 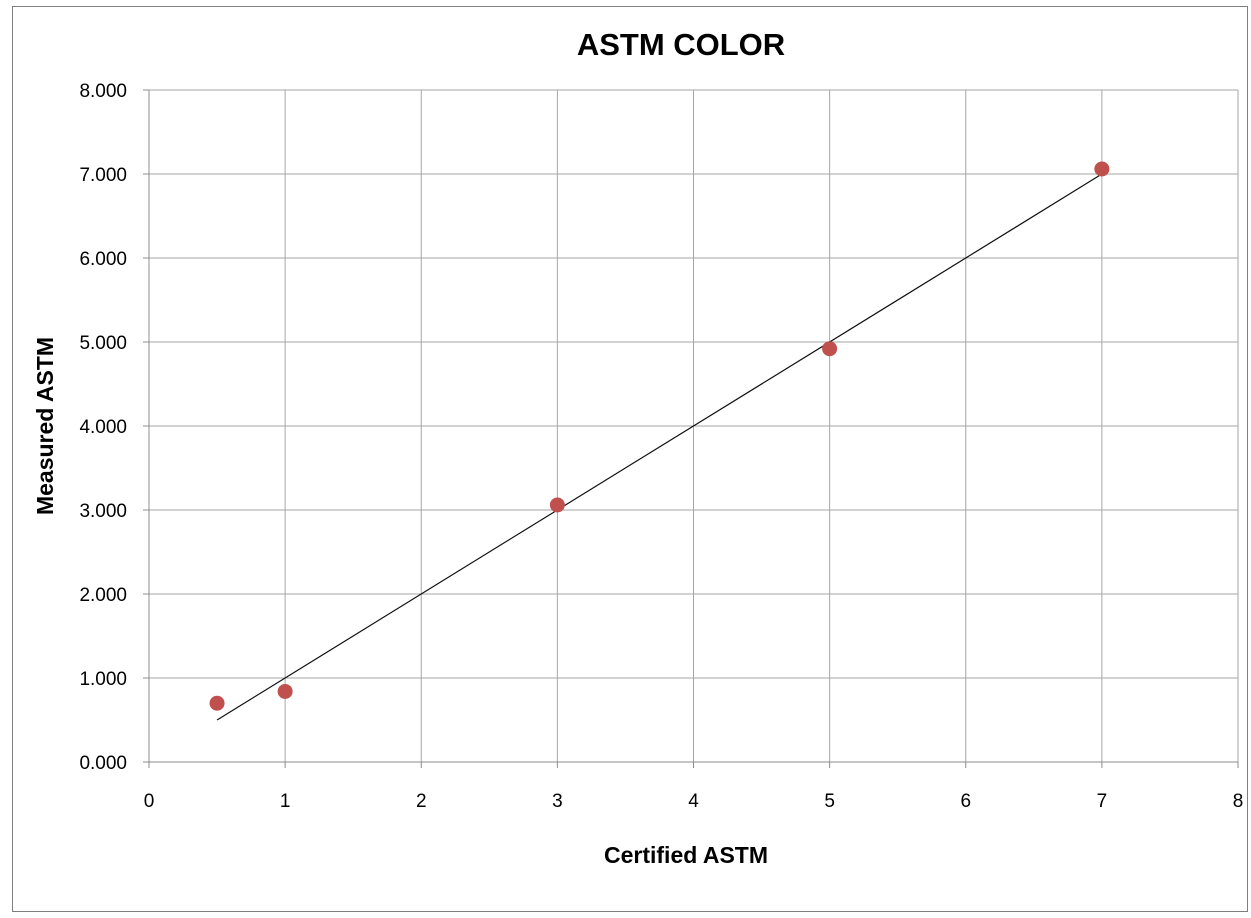 What do you see at coordinates (103, 175) in the screenshot?
I see `y-tick-label: 7.000` at bounding box center [103, 175].